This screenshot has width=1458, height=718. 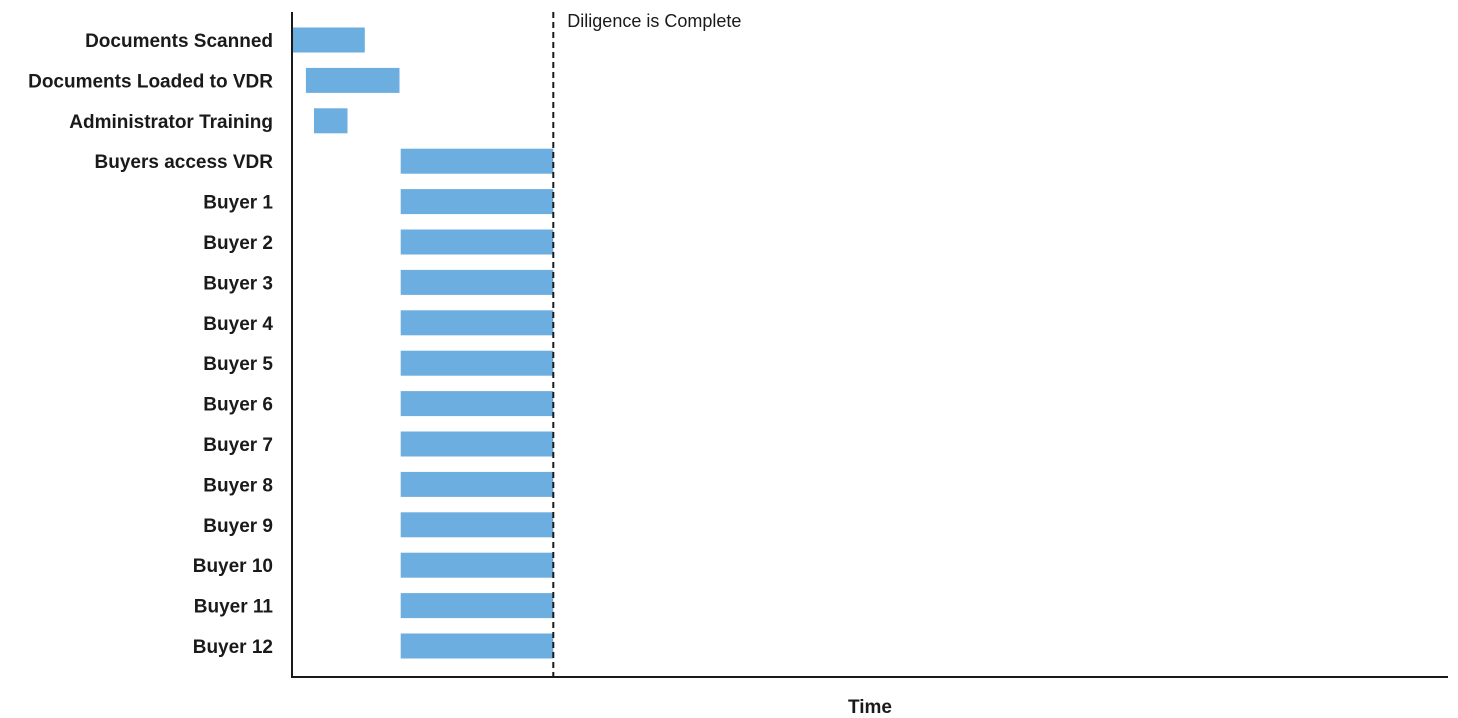 I want to click on bar-documents-scanned, so click(x=328, y=40).